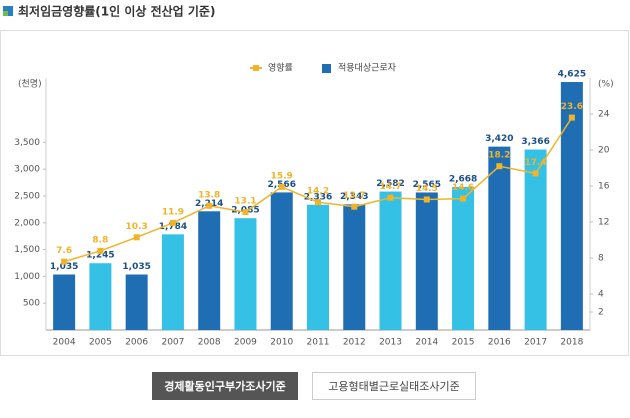 Image resolution: width=630 pixels, height=418 pixels. Describe the element at coordinates (463, 188) in the screenshot. I see `line-value-label: 14.6` at that location.